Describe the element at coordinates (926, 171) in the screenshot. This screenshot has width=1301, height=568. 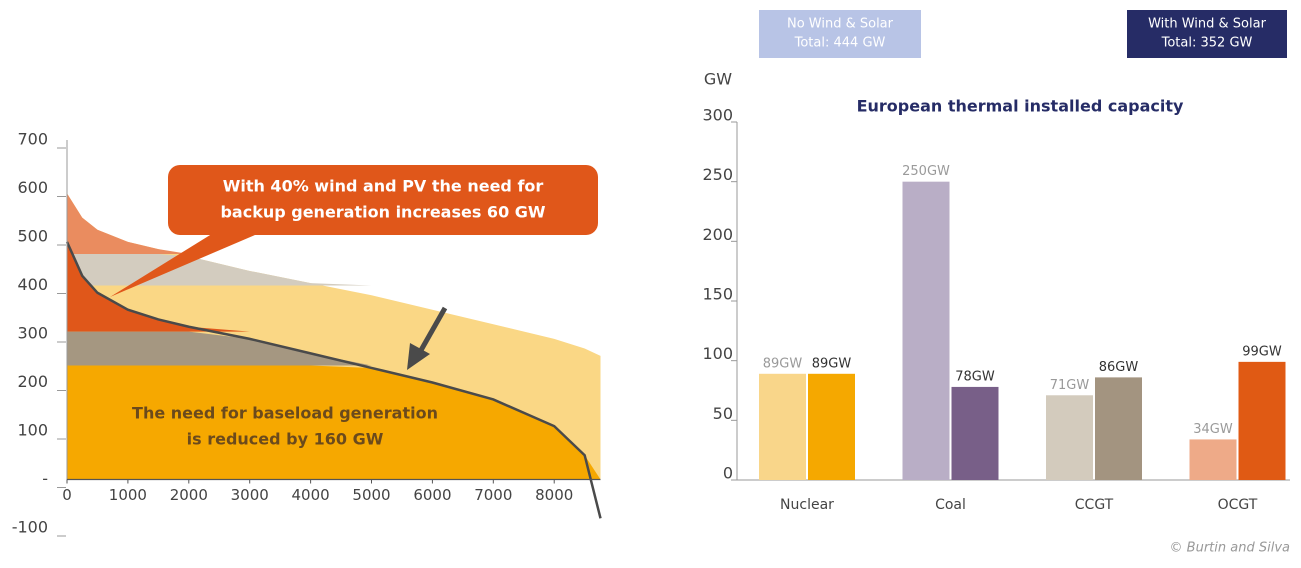
I see `value-label: 250GW` at that location.